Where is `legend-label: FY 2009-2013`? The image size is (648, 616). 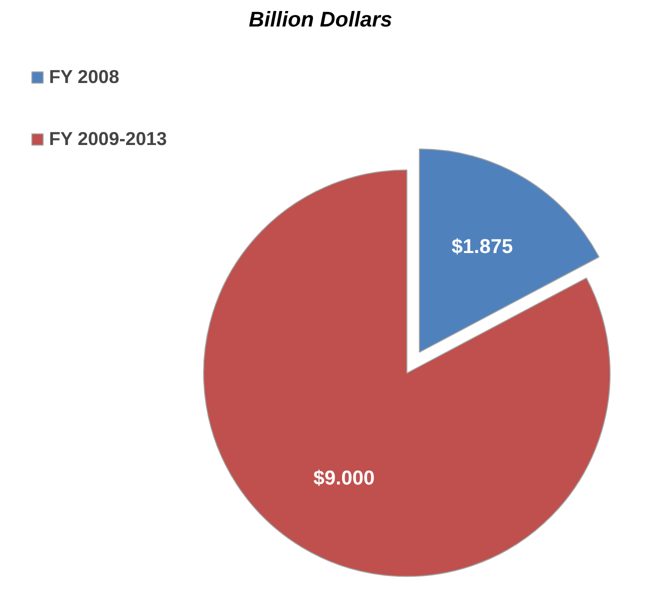 legend-label: FY 2009-2013 is located at coordinates (108, 139).